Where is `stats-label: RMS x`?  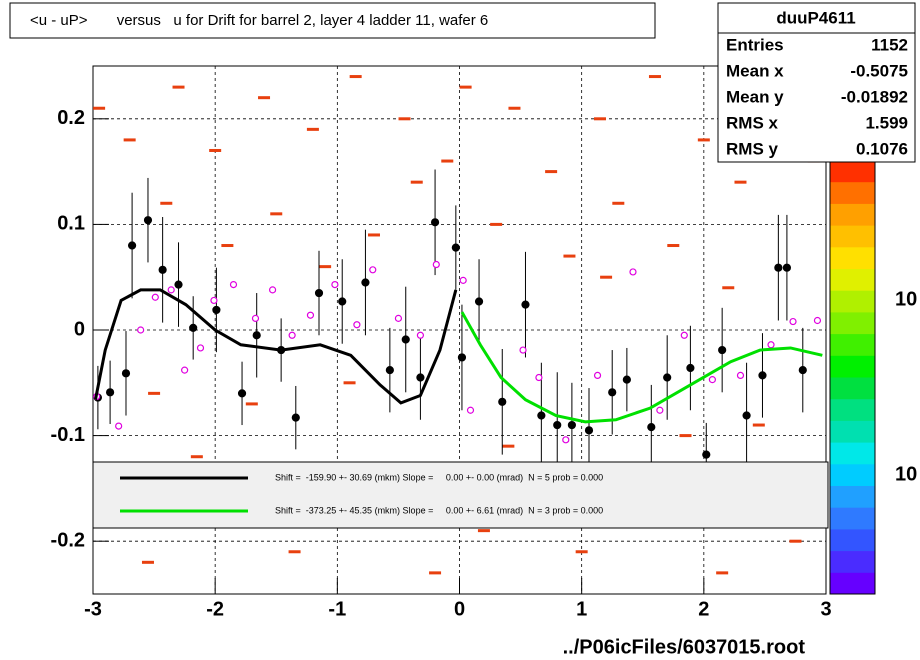
stats-label: RMS x is located at coordinates (752, 122).